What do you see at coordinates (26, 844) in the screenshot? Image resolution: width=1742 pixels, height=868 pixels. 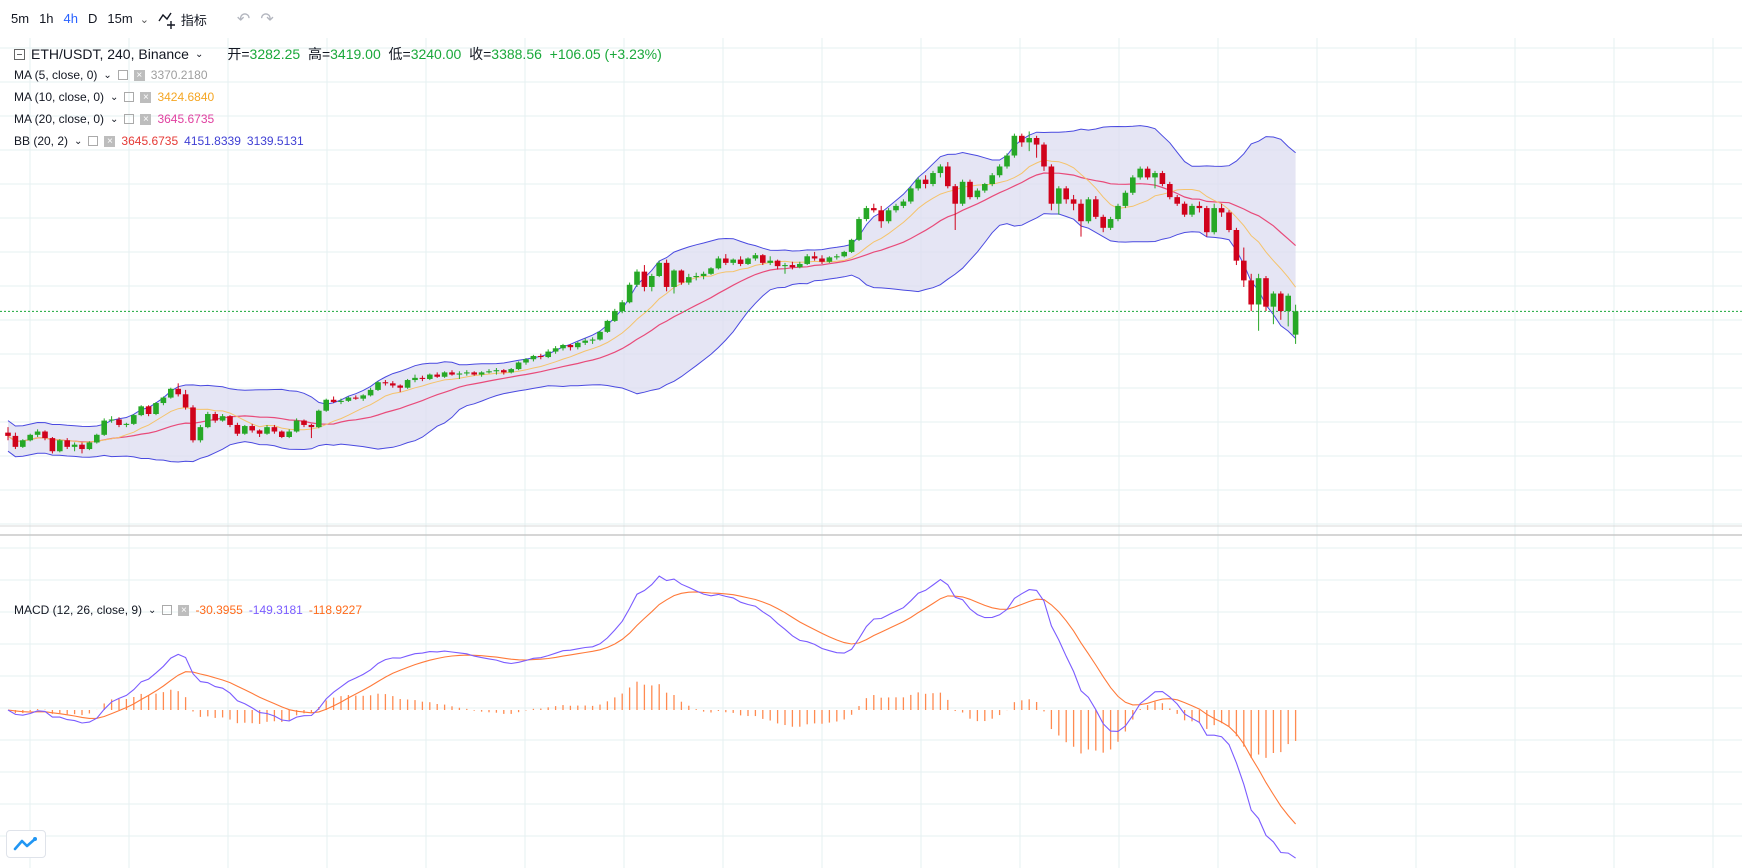 I see `tradingview-logo-icon` at bounding box center [26, 844].